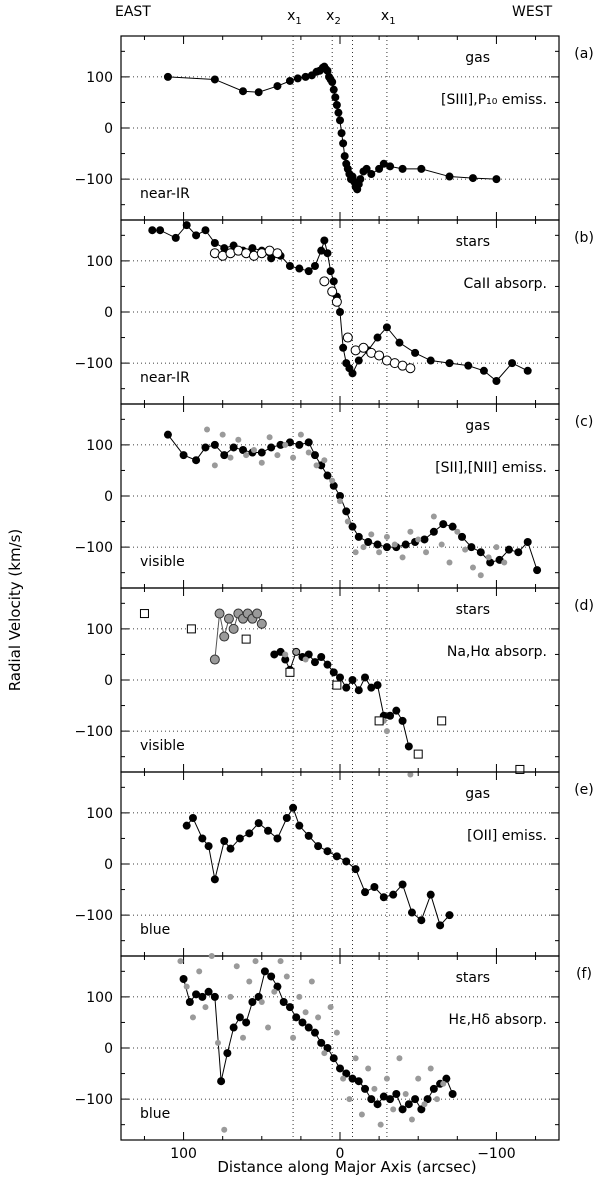  Describe the element at coordinates (392, 21) in the screenshot. I see `x-marker-subscript: 1` at that location.